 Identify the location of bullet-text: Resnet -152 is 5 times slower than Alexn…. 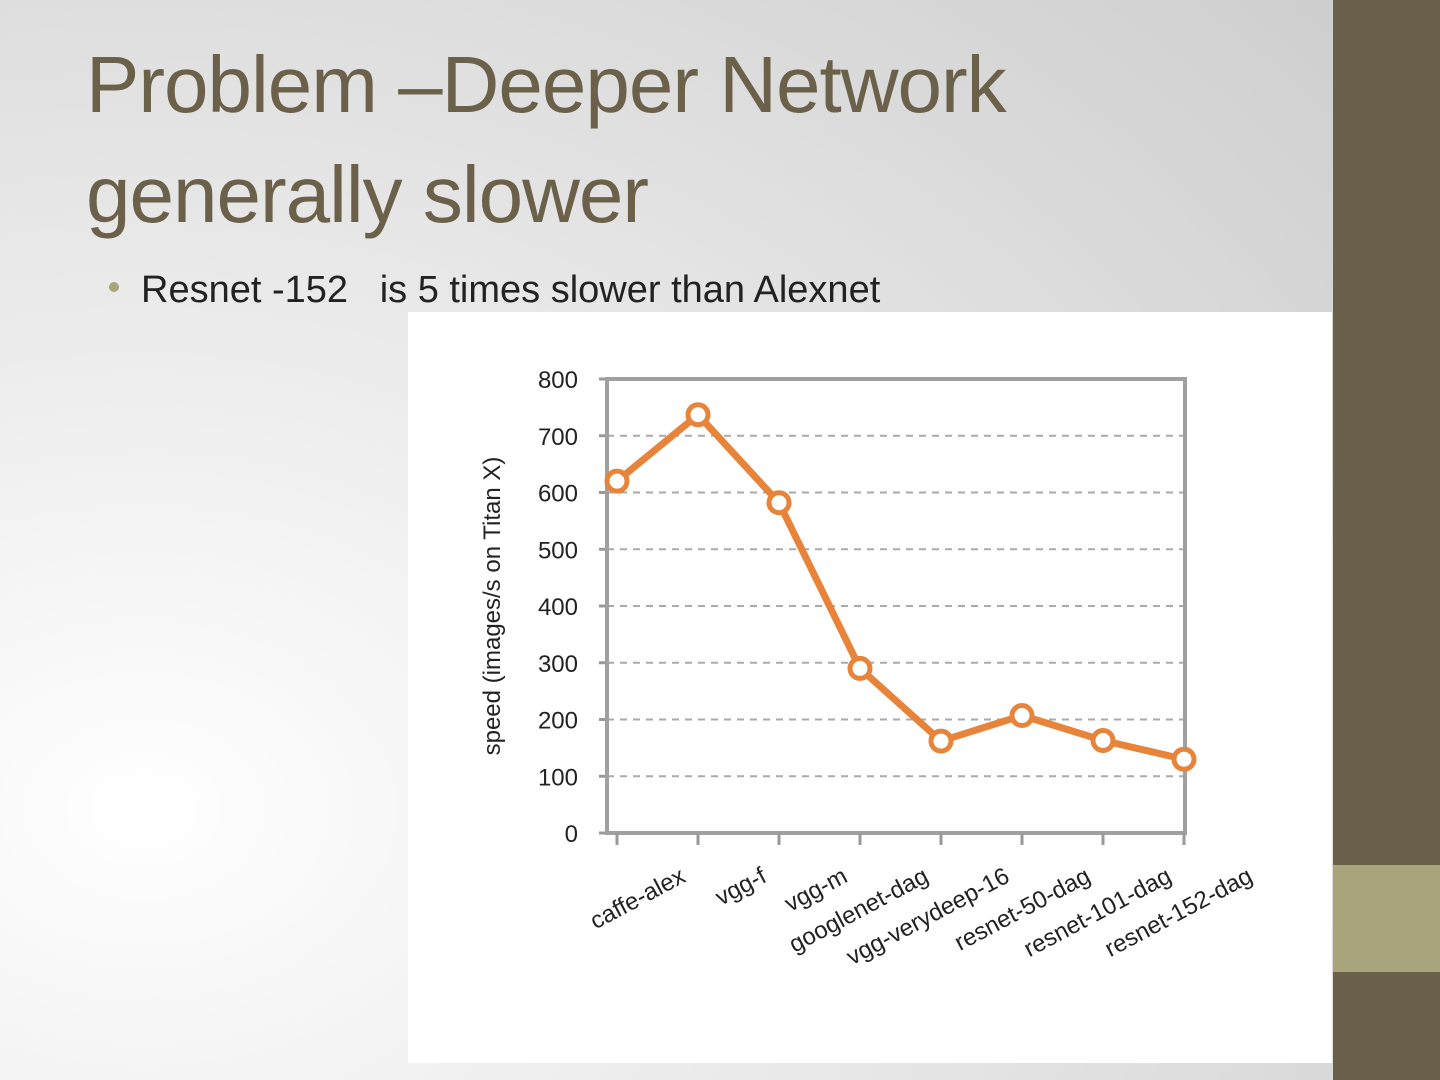
(511, 290).